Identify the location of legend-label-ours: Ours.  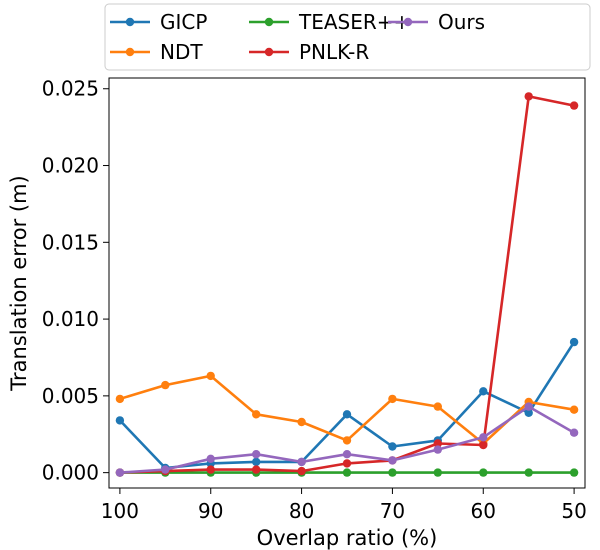
(461, 22).